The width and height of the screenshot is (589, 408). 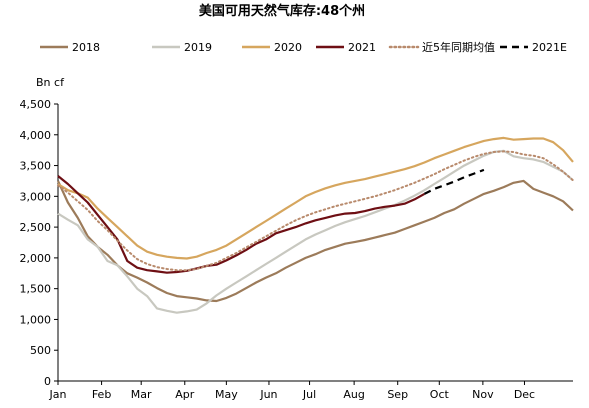 I want to click on x-tick-label: Mar, so click(x=141, y=394).